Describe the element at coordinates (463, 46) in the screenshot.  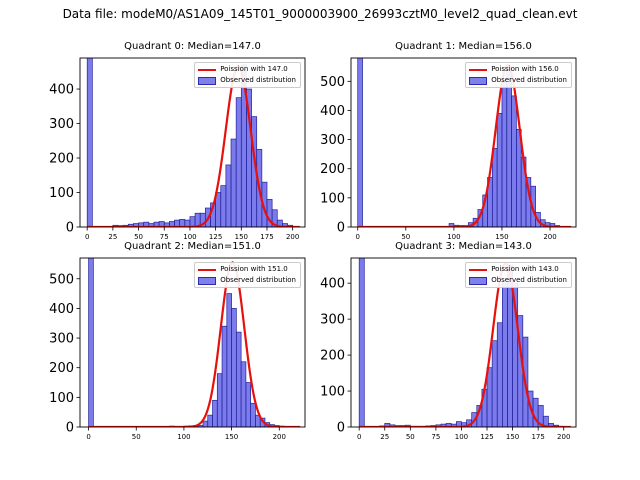
I see `subplot-title: Quadrant 1: Median=156.0` at that location.